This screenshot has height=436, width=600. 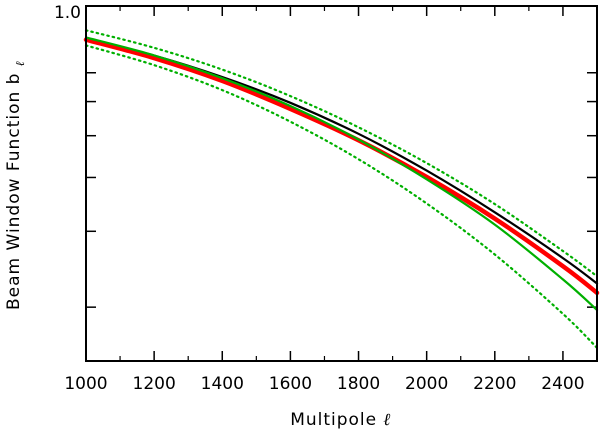 I want to click on x-tick-label: 1600, so click(x=290, y=384).